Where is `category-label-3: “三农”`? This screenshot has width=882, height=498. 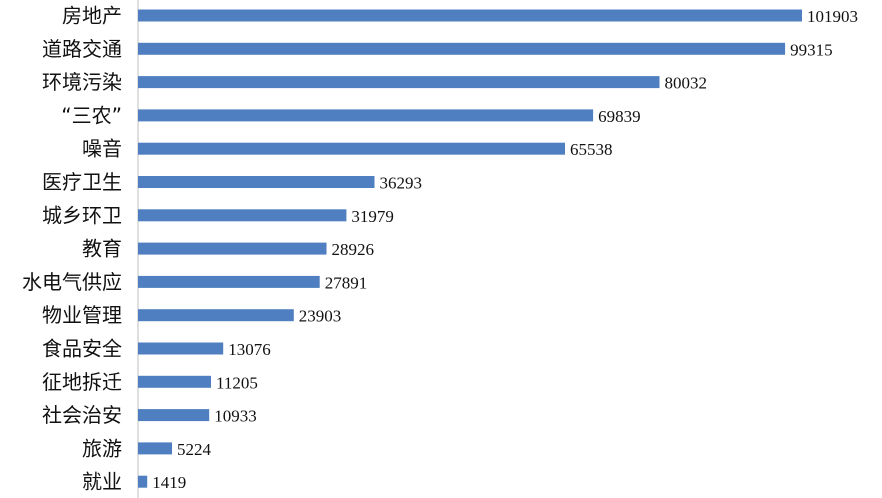 category-label-3: “三农” is located at coordinates (91, 115).